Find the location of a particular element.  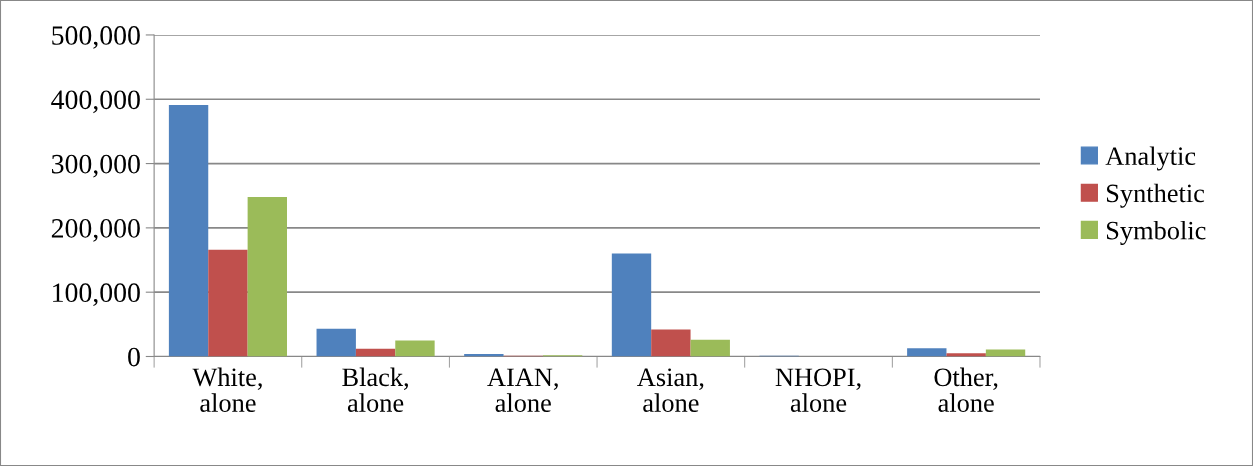

x-tick-label: AIAN, alone is located at coordinates (522, 390).